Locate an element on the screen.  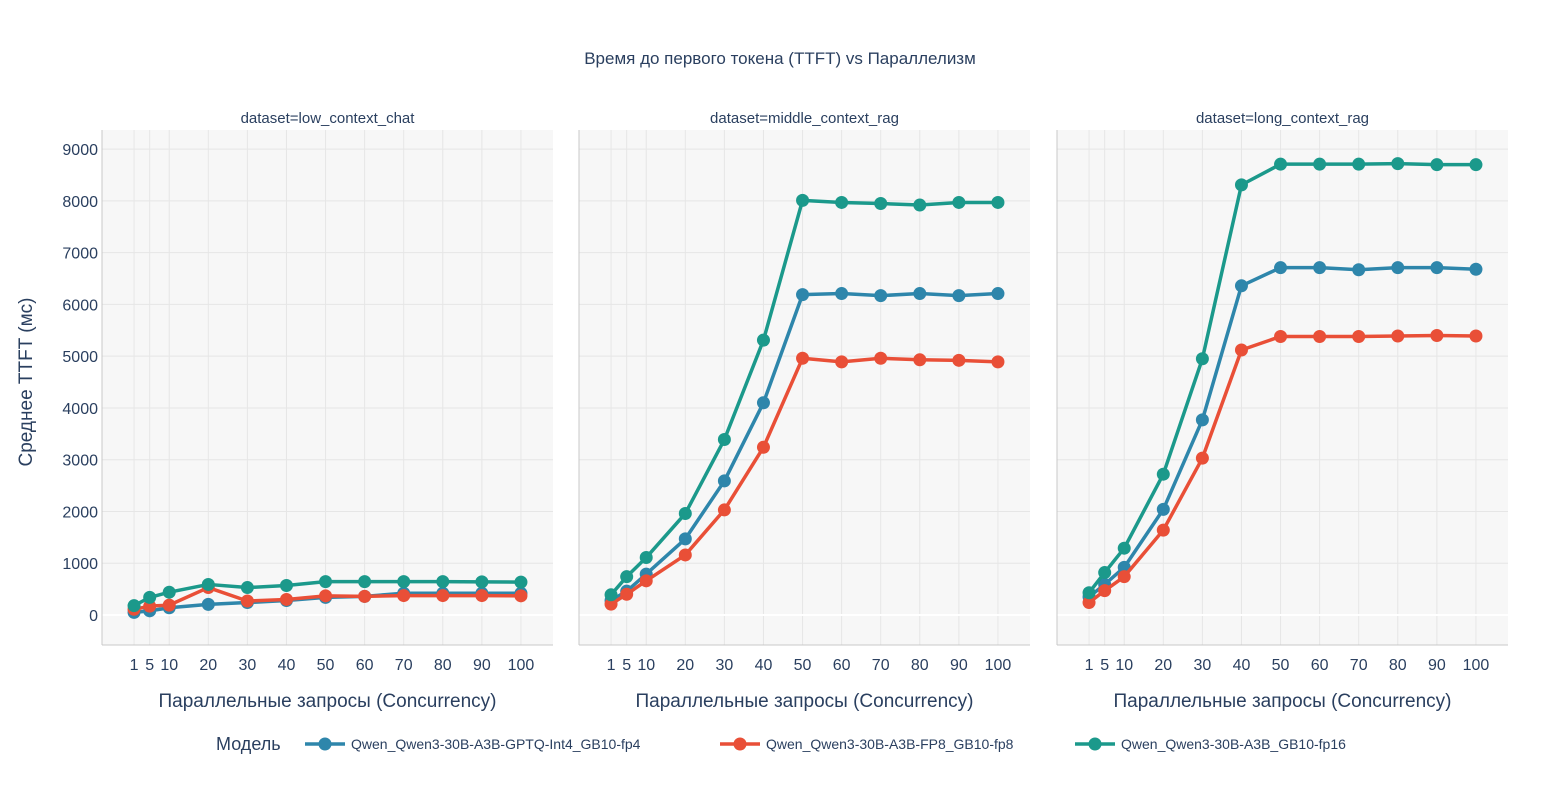
y-tick-label: 1000 is located at coordinates (80, 564).